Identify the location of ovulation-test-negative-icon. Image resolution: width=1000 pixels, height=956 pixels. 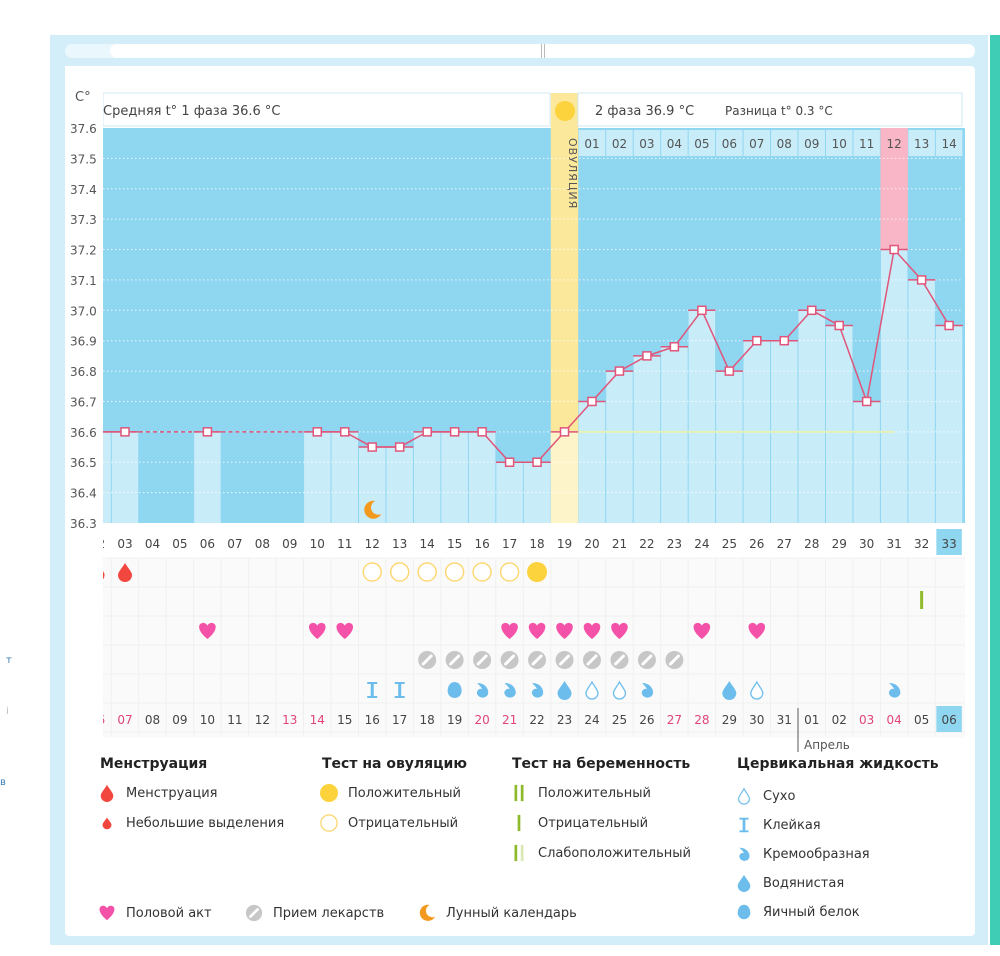
(482, 572).